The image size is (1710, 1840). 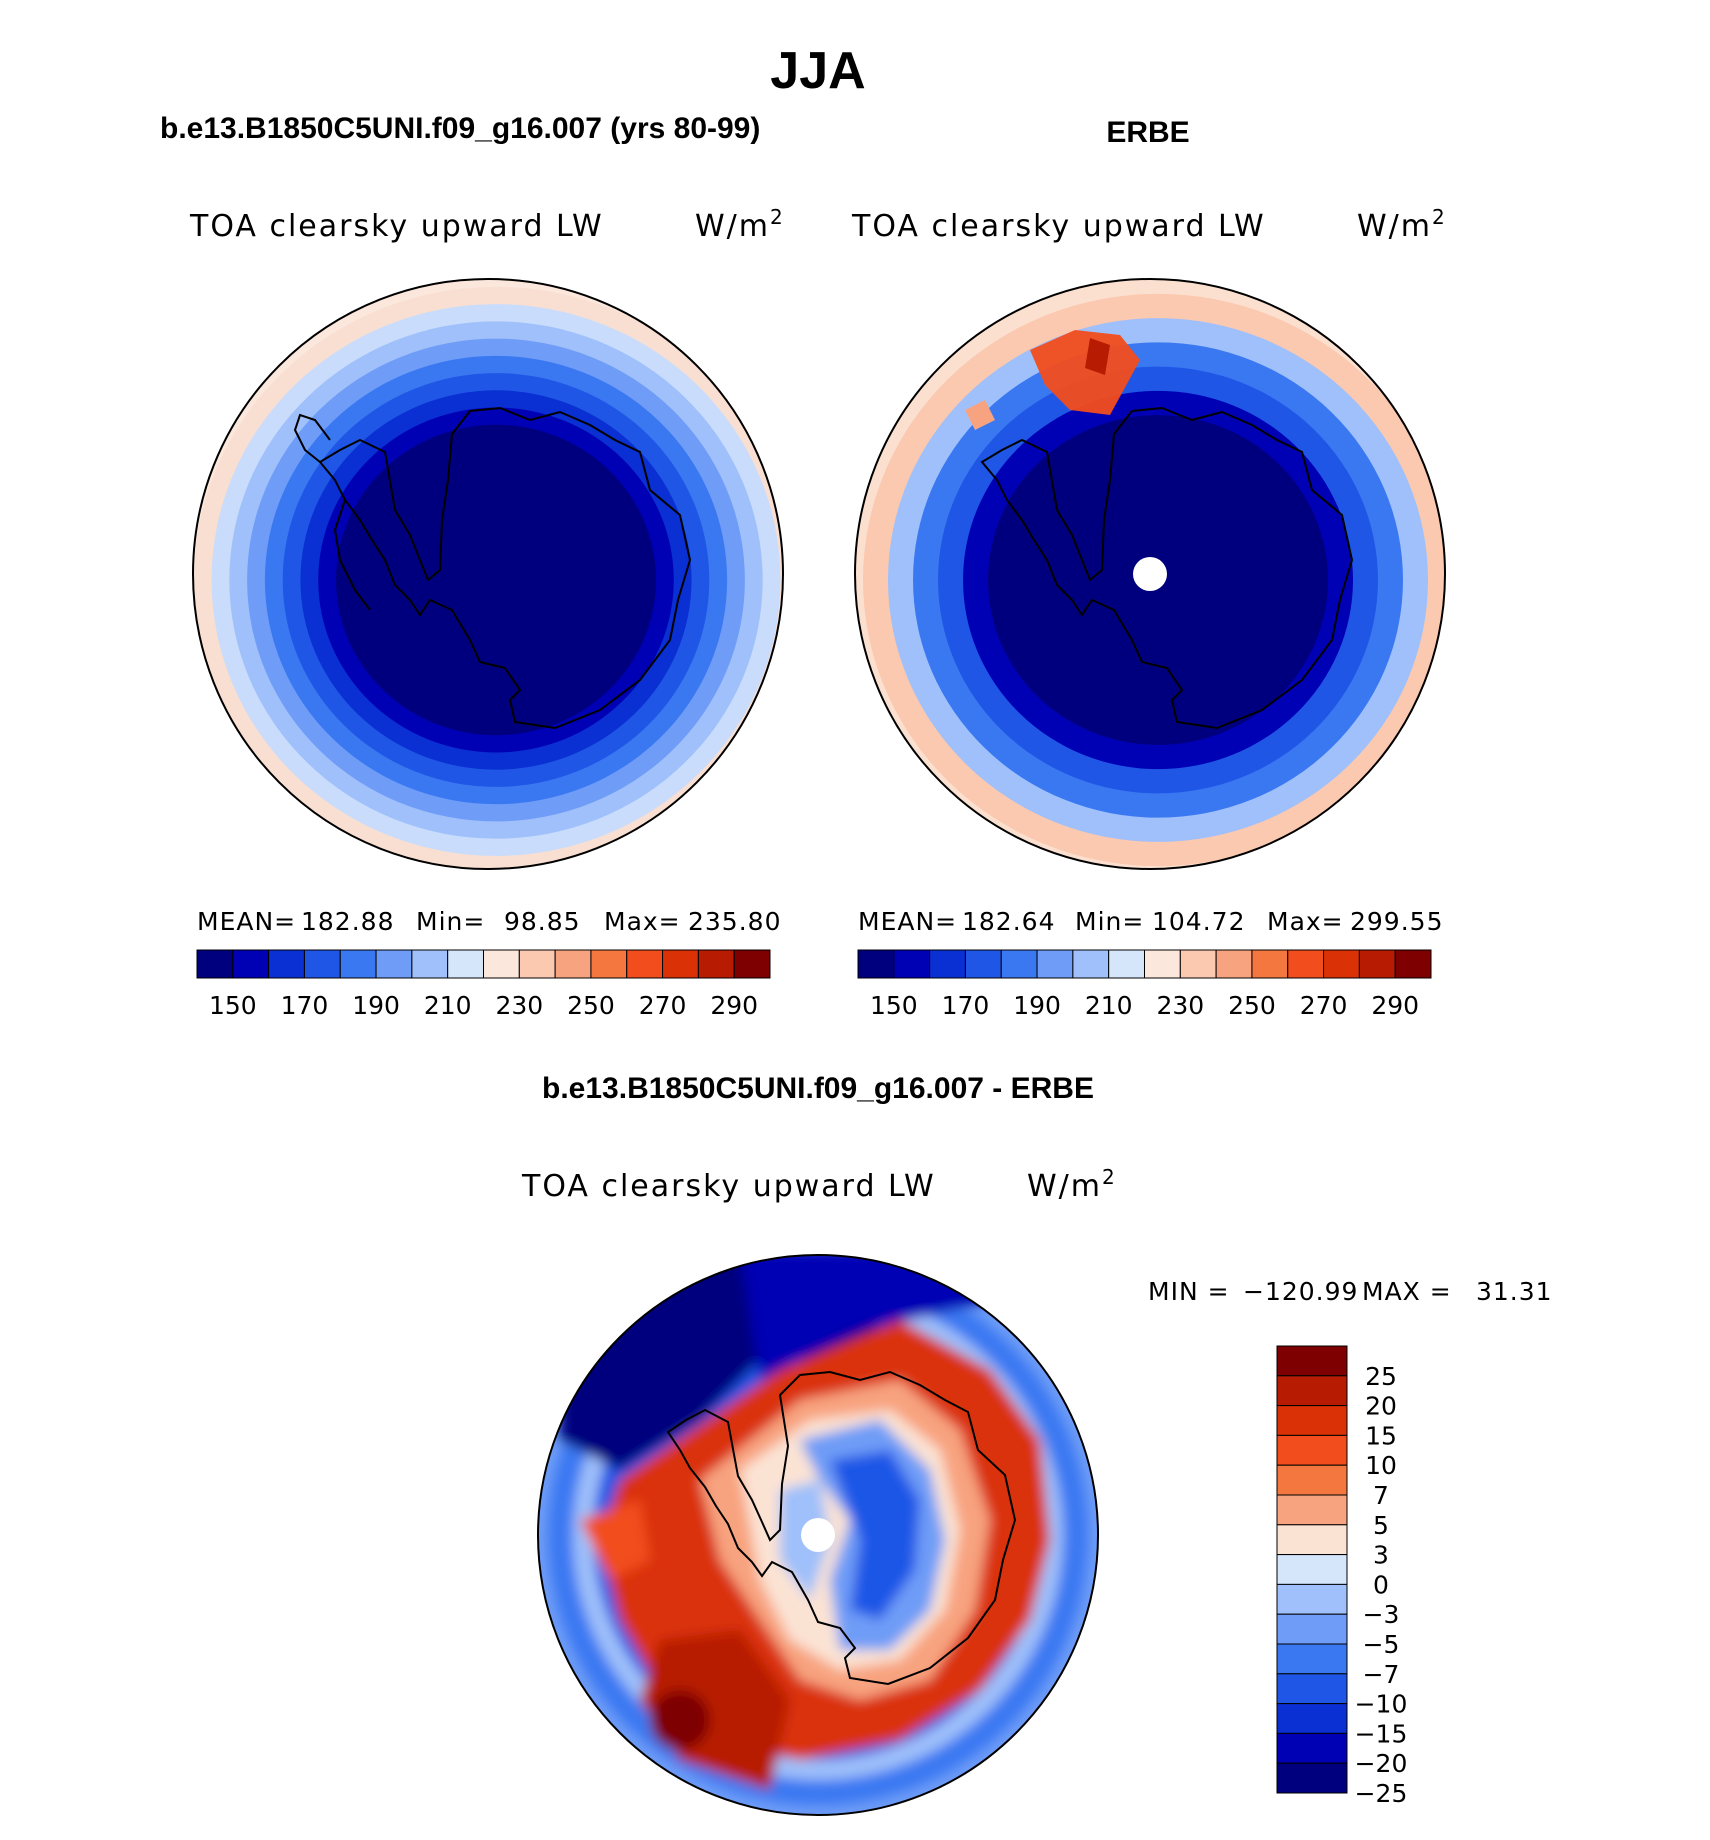 I want to click on panel-obs-colorbar-tick-label: 290, so click(x=1395, y=1005).